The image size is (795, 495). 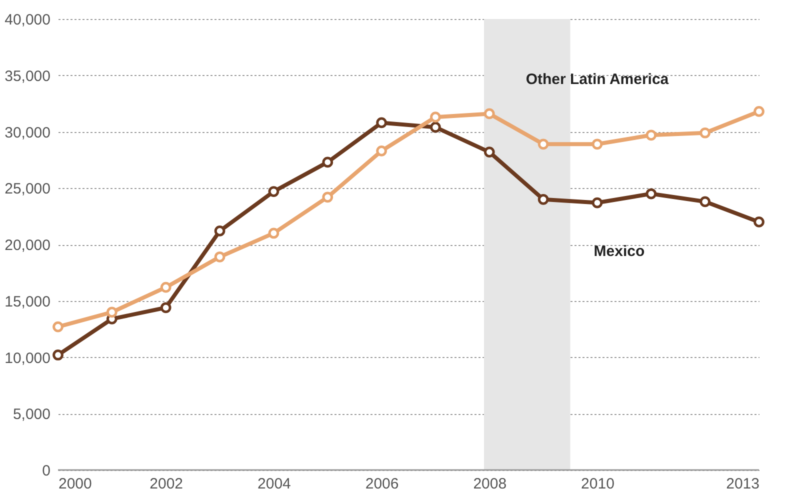 What do you see at coordinates (743, 484) in the screenshot?
I see `x-tick-label: 2013` at bounding box center [743, 484].